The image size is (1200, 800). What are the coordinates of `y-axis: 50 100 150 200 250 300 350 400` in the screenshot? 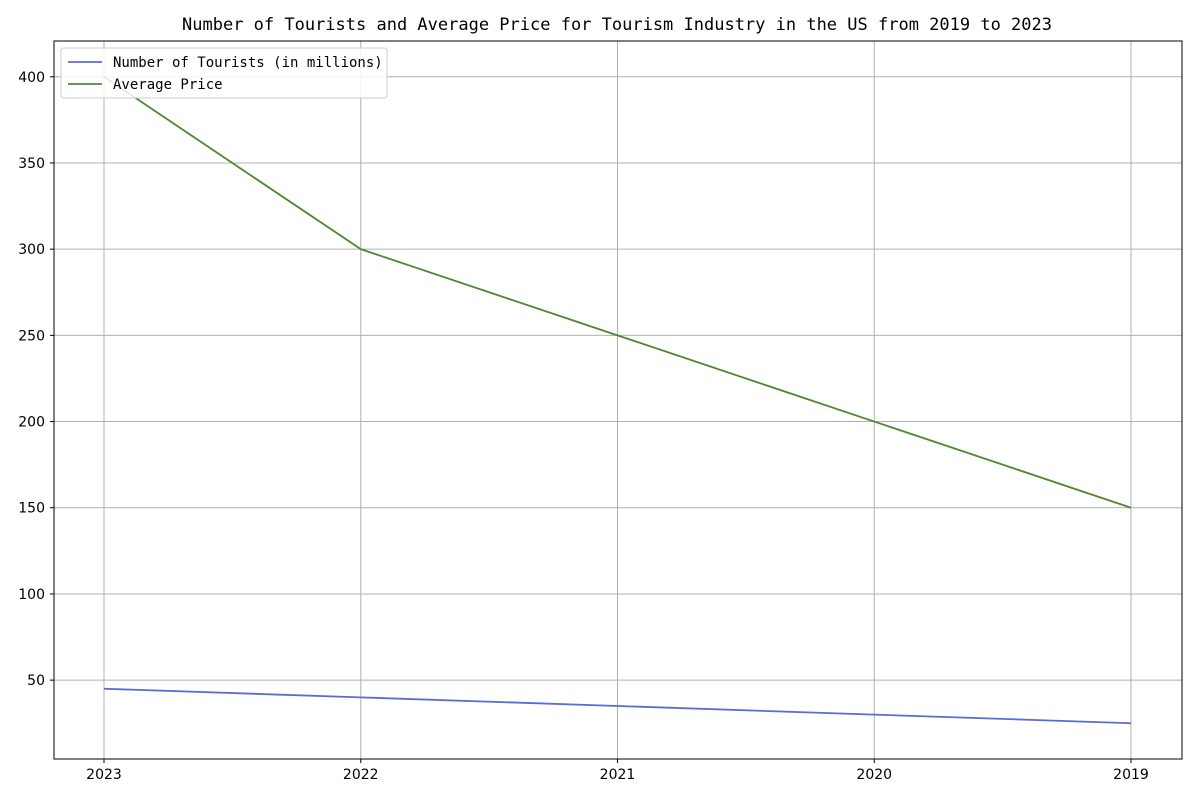 It's located at (36, 379).